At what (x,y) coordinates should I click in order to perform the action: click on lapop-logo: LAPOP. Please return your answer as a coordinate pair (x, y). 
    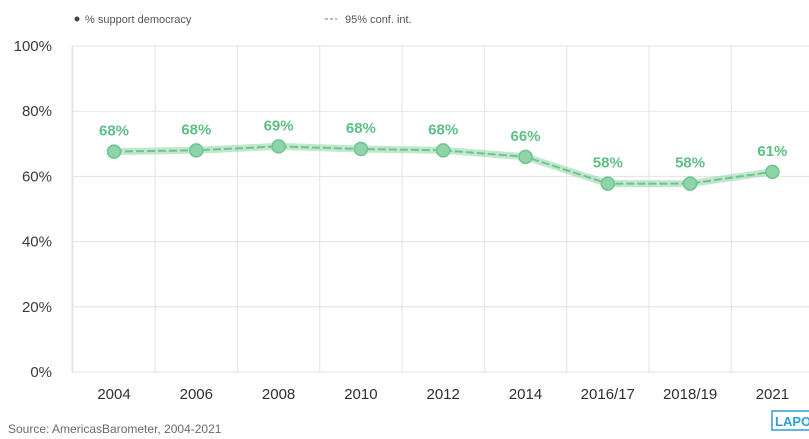
    Looking at the image, I should click on (790, 420).